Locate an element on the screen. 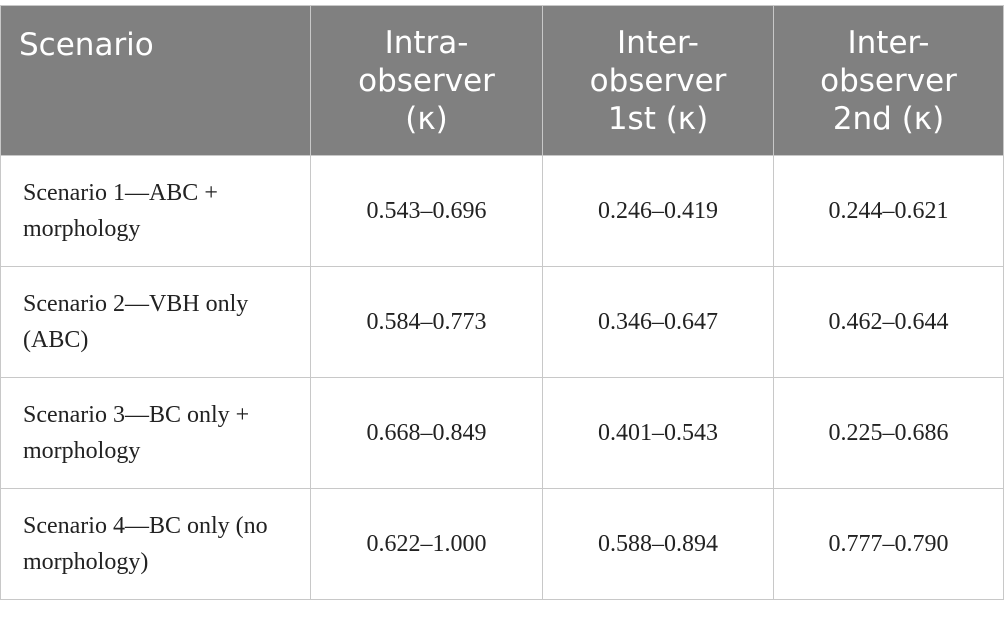 This screenshot has width=1005, height=620. scenario-cell: Scenario 4—BC only (no morphology) is located at coordinates (155, 544).